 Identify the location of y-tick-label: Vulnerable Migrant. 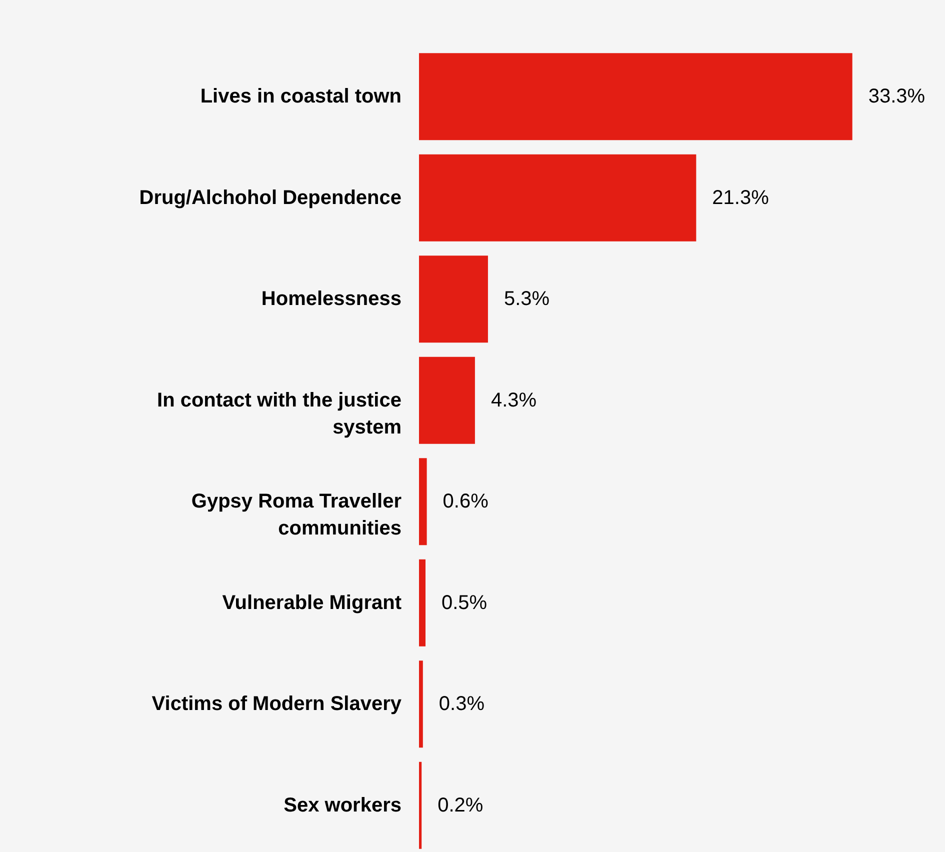
(312, 603).